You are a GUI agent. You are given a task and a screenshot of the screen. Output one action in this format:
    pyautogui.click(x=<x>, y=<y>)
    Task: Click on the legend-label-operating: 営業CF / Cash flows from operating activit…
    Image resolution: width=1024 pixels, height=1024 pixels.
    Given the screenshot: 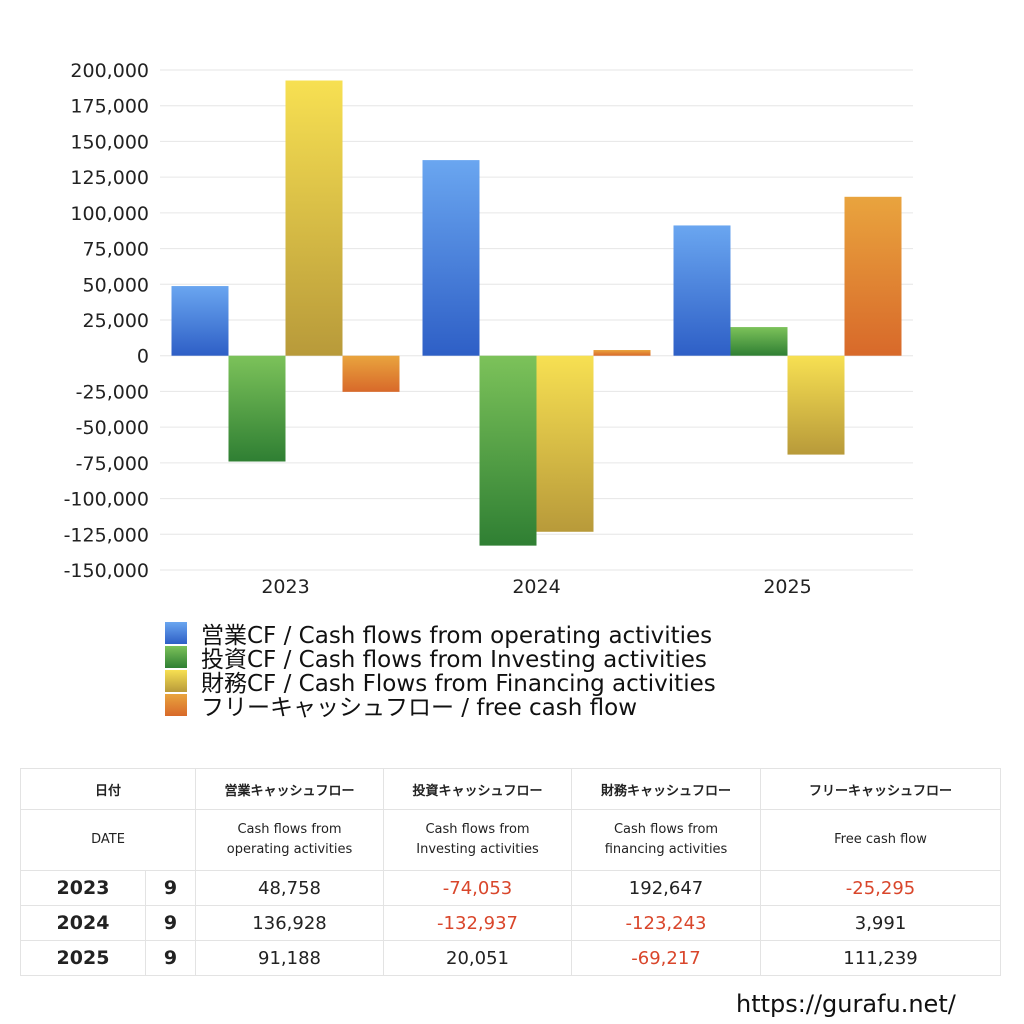 What is the action you would take?
    pyautogui.click(x=457, y=636)
    